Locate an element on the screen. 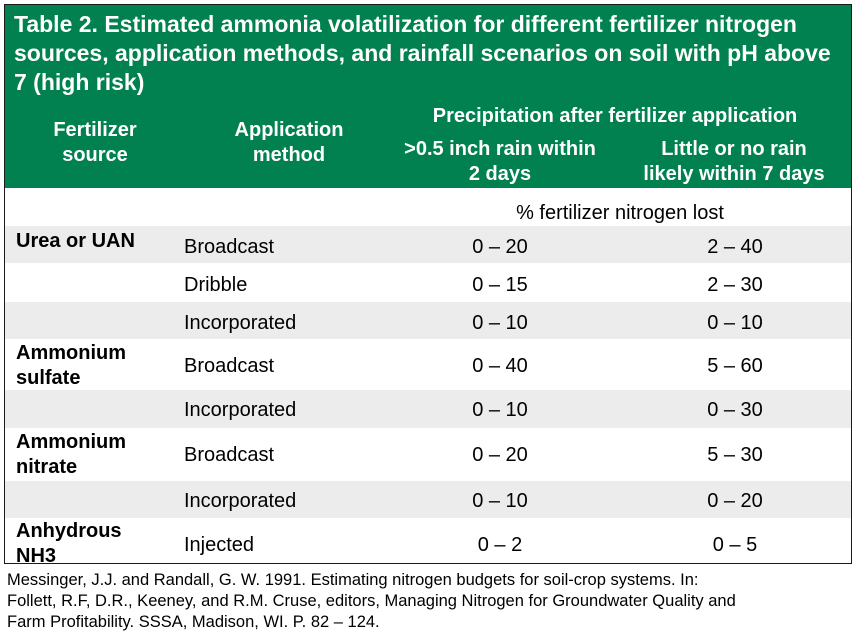 The image size is (856, 637). loss-no-rain: 2 – 30 is located at coordinates (735, 285).